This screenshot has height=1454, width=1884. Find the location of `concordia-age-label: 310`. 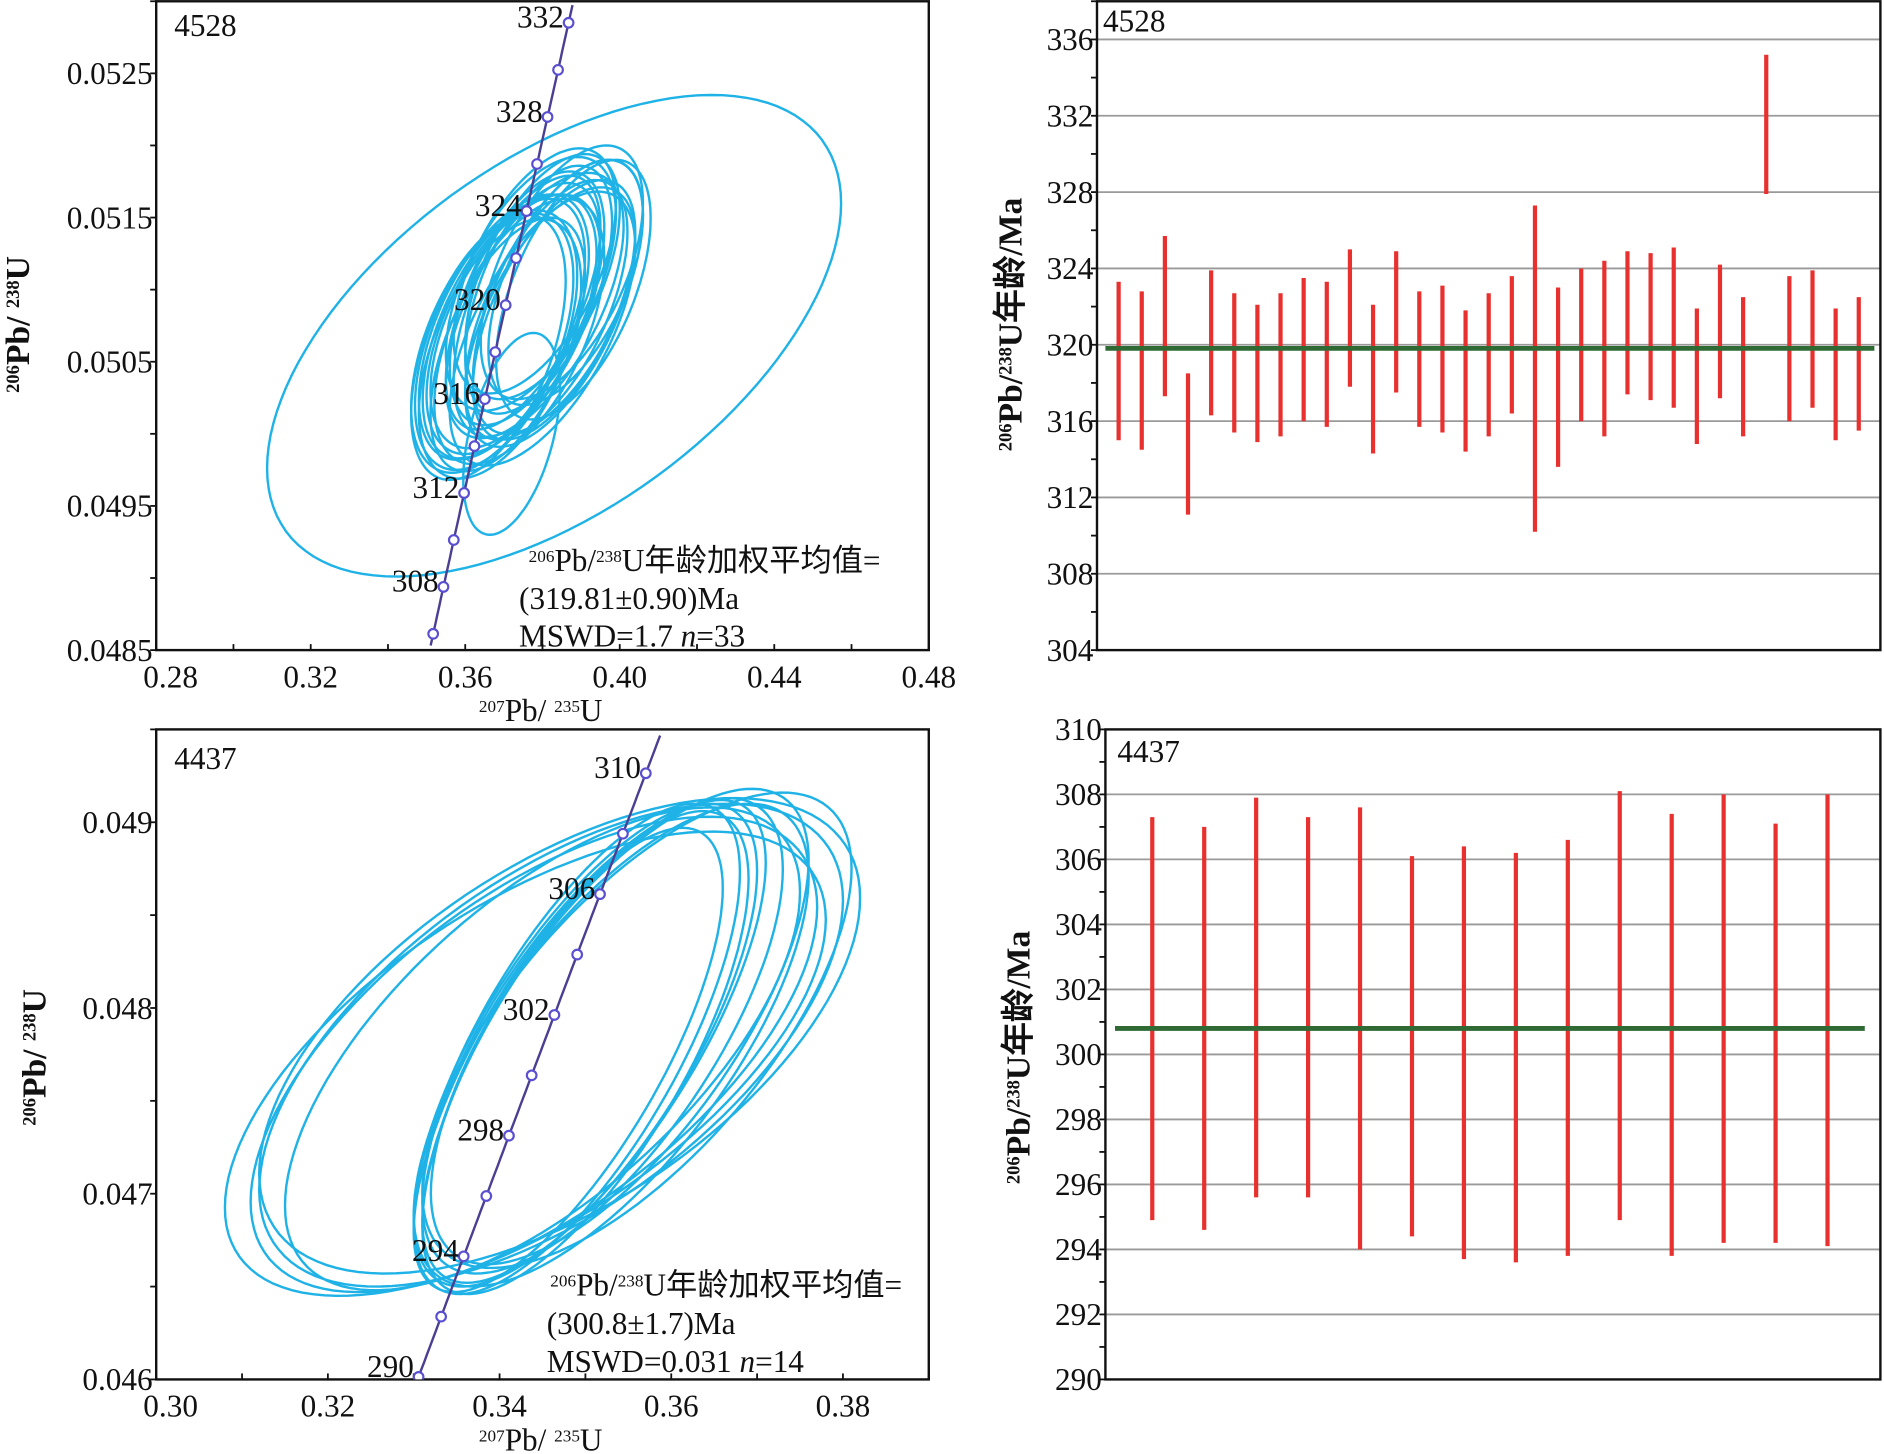

concordia-age-label: 310 is located at coordinates (617, 767).